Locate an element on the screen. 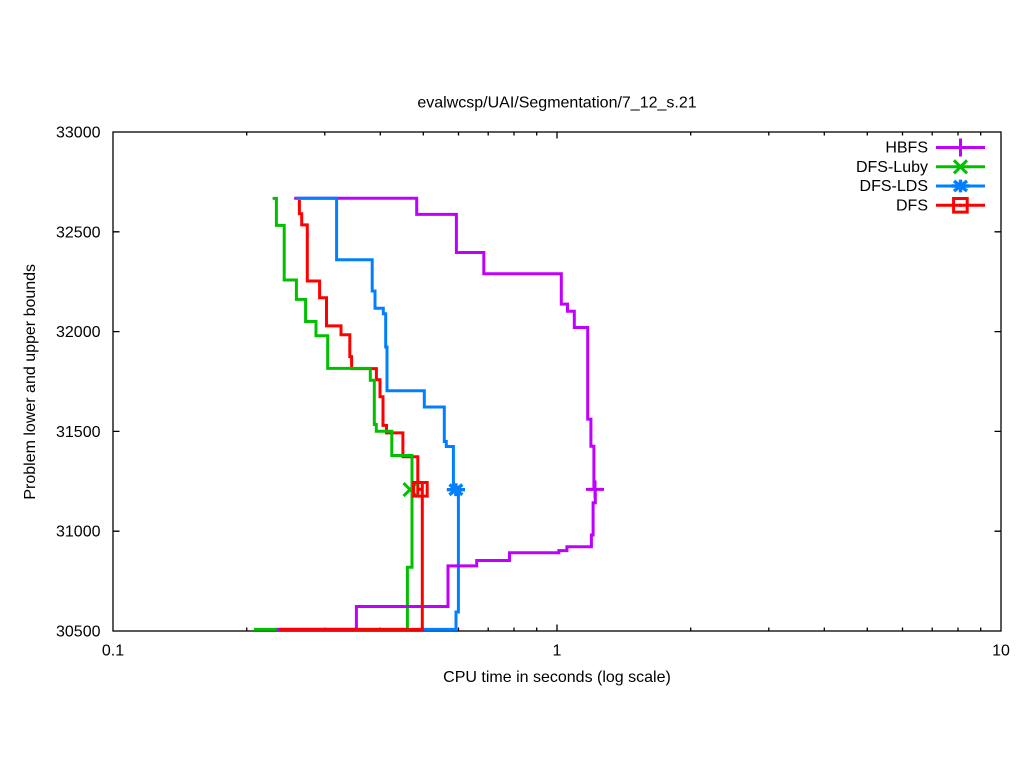  svg-text: 32500 is located at coordinates (78, 232).